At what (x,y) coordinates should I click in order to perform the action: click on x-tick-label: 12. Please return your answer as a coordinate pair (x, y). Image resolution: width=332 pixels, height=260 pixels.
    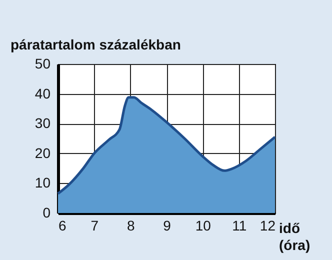
    Looking at the image, I should click on (268, 226).